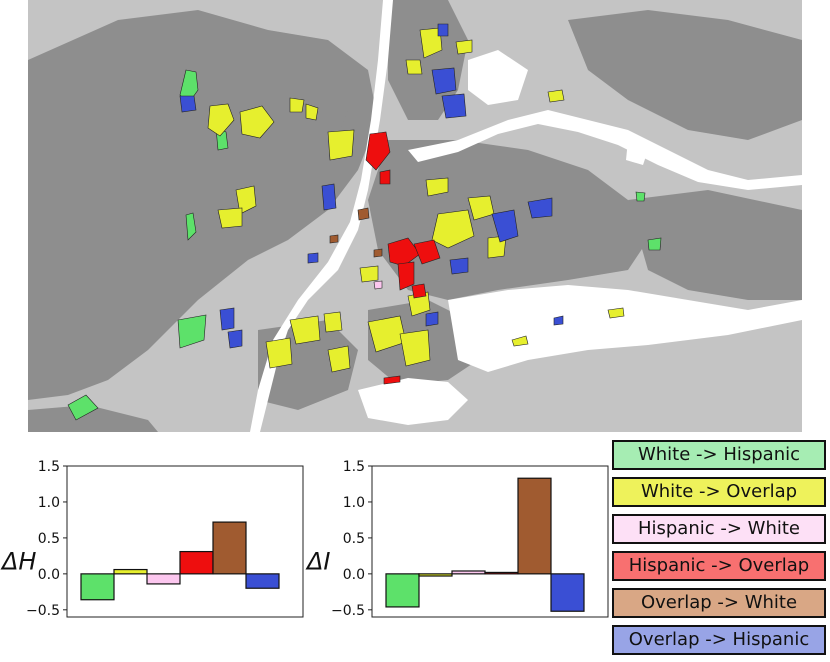  Describe the element at coordinates (403, 258) in the screenshot. I see `hispanic-to-overlap-tracts` at that location.